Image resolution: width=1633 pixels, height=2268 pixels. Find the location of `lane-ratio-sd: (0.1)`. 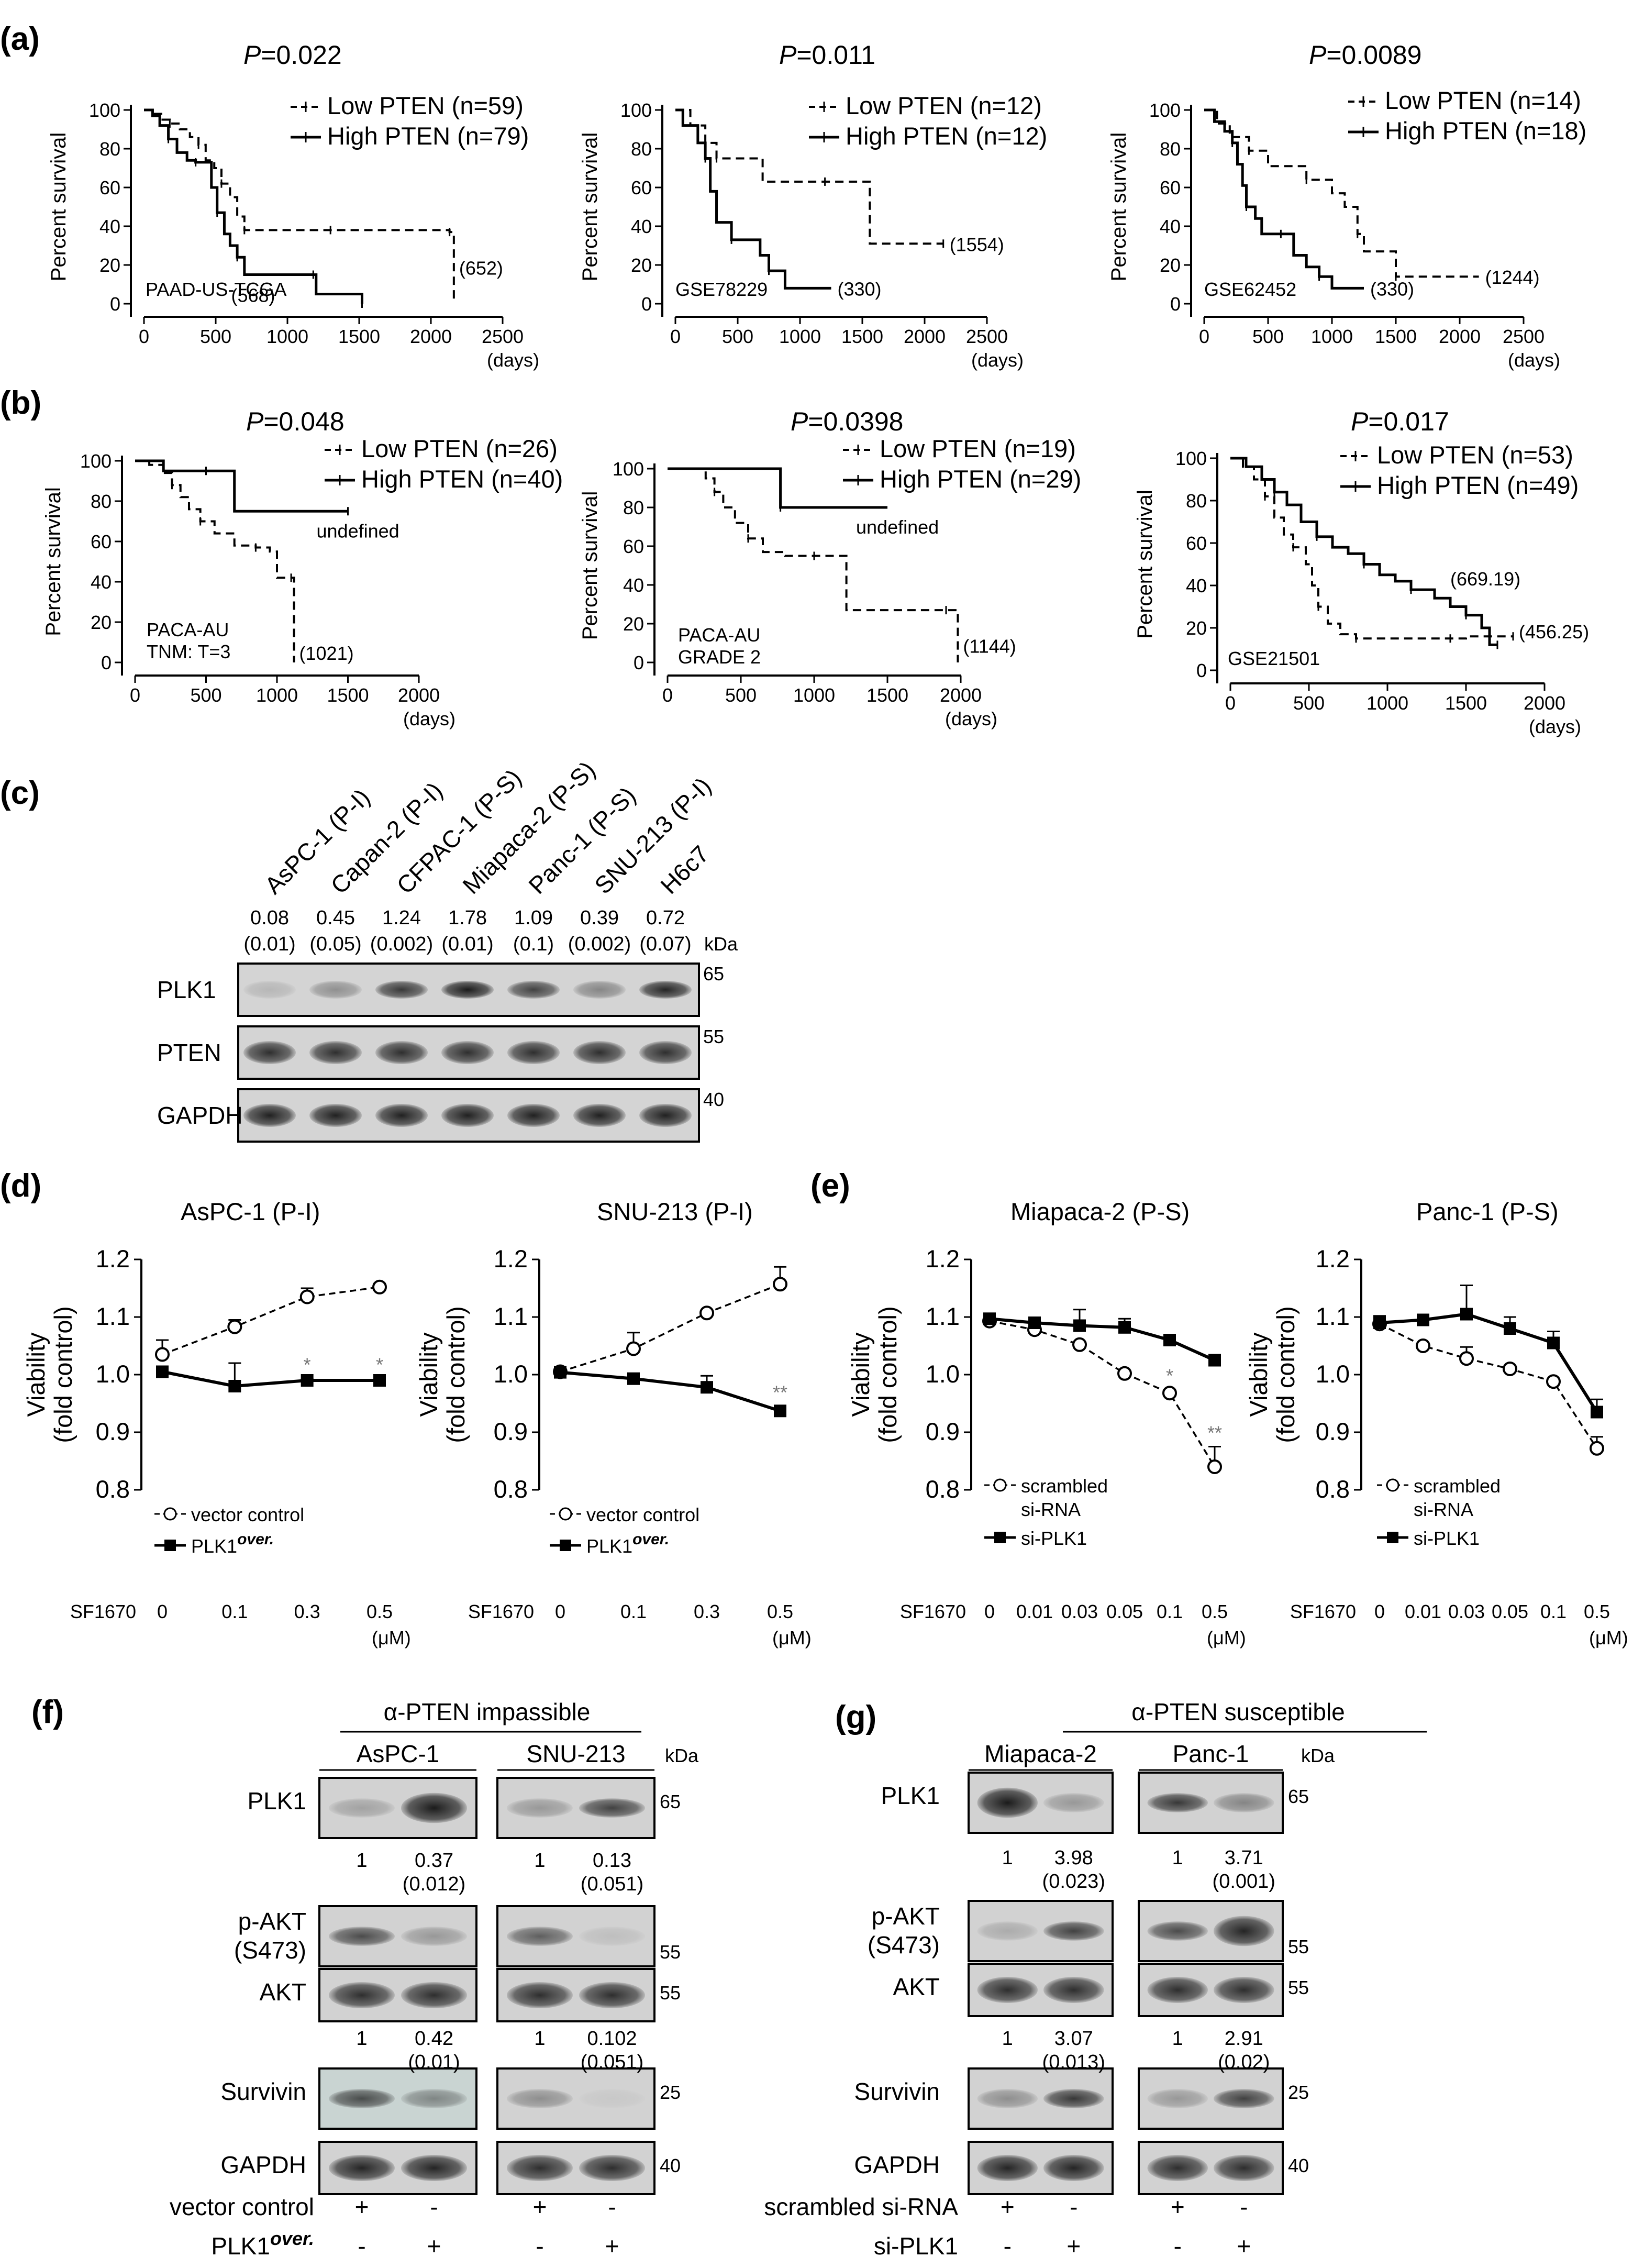

lane-ratio-sd: (0.1) is located at coordinates (533, 944).